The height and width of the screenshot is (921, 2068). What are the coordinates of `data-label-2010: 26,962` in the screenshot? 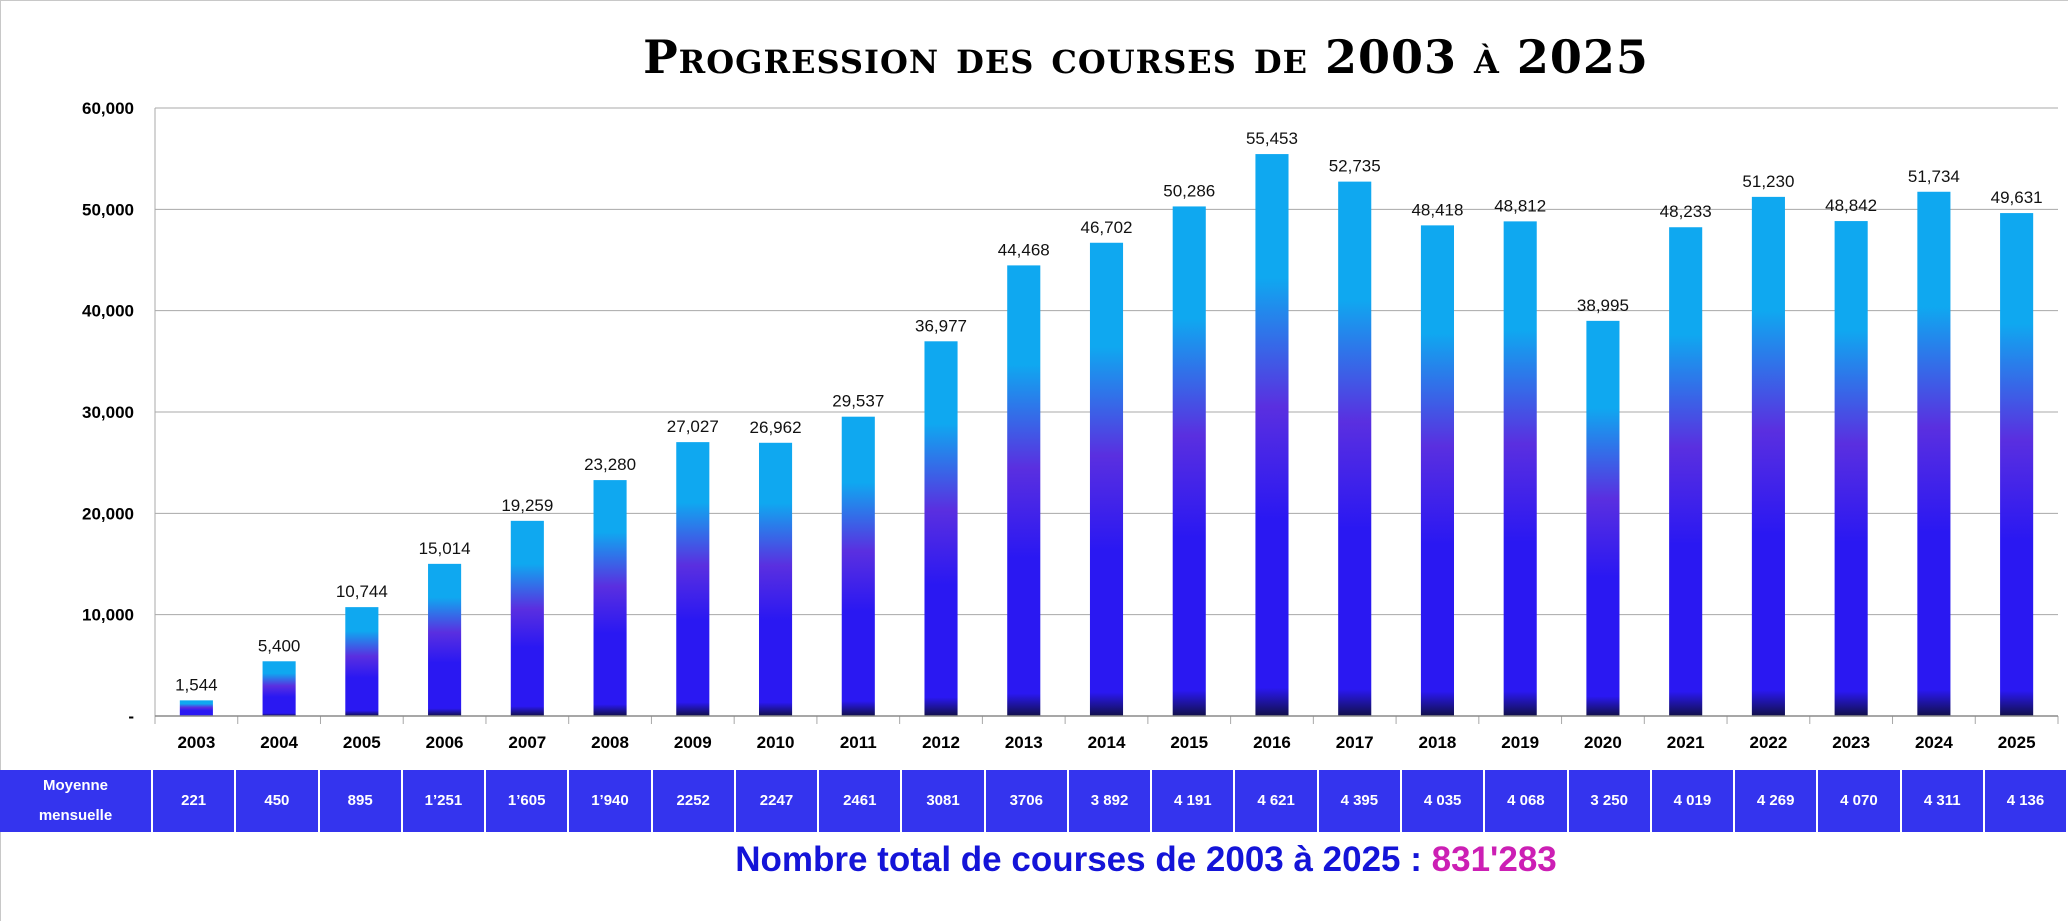 It's located at (776, 427).